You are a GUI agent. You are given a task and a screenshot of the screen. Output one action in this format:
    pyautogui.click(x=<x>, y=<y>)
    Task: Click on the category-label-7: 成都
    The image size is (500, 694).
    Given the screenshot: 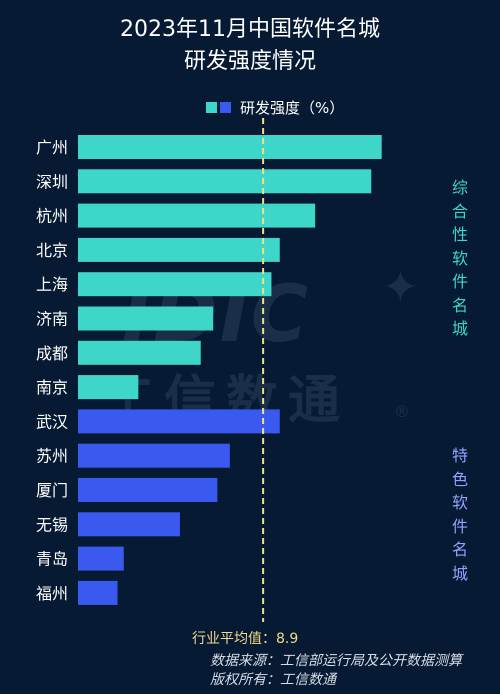 What is the action you would take?
    pyautogui.click(x=52, y=353)
    